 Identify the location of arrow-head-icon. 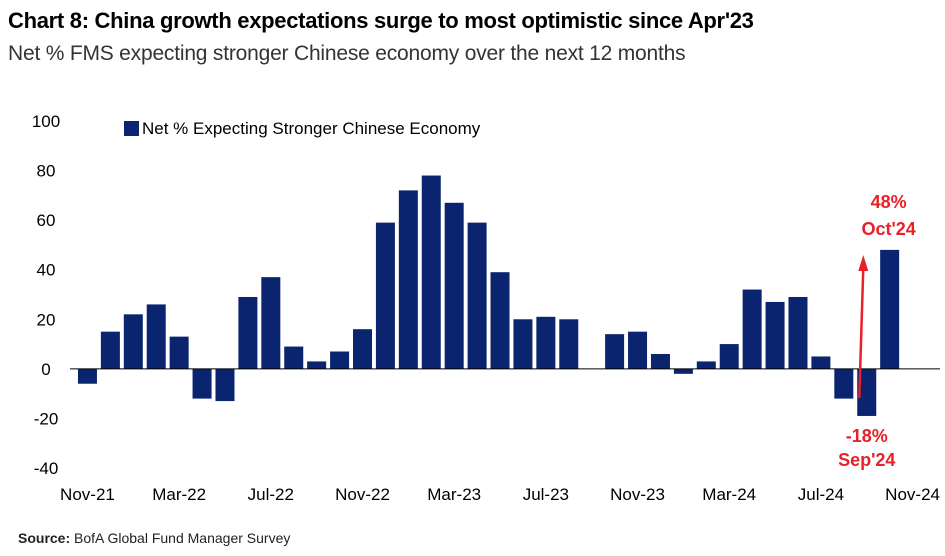
(863, 263).